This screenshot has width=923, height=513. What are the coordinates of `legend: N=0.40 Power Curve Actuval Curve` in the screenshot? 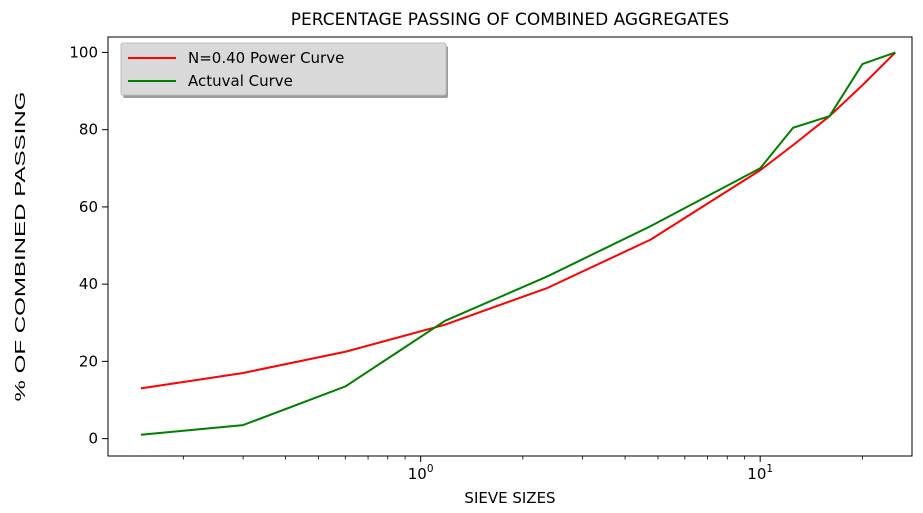 It's located at (284, 70).